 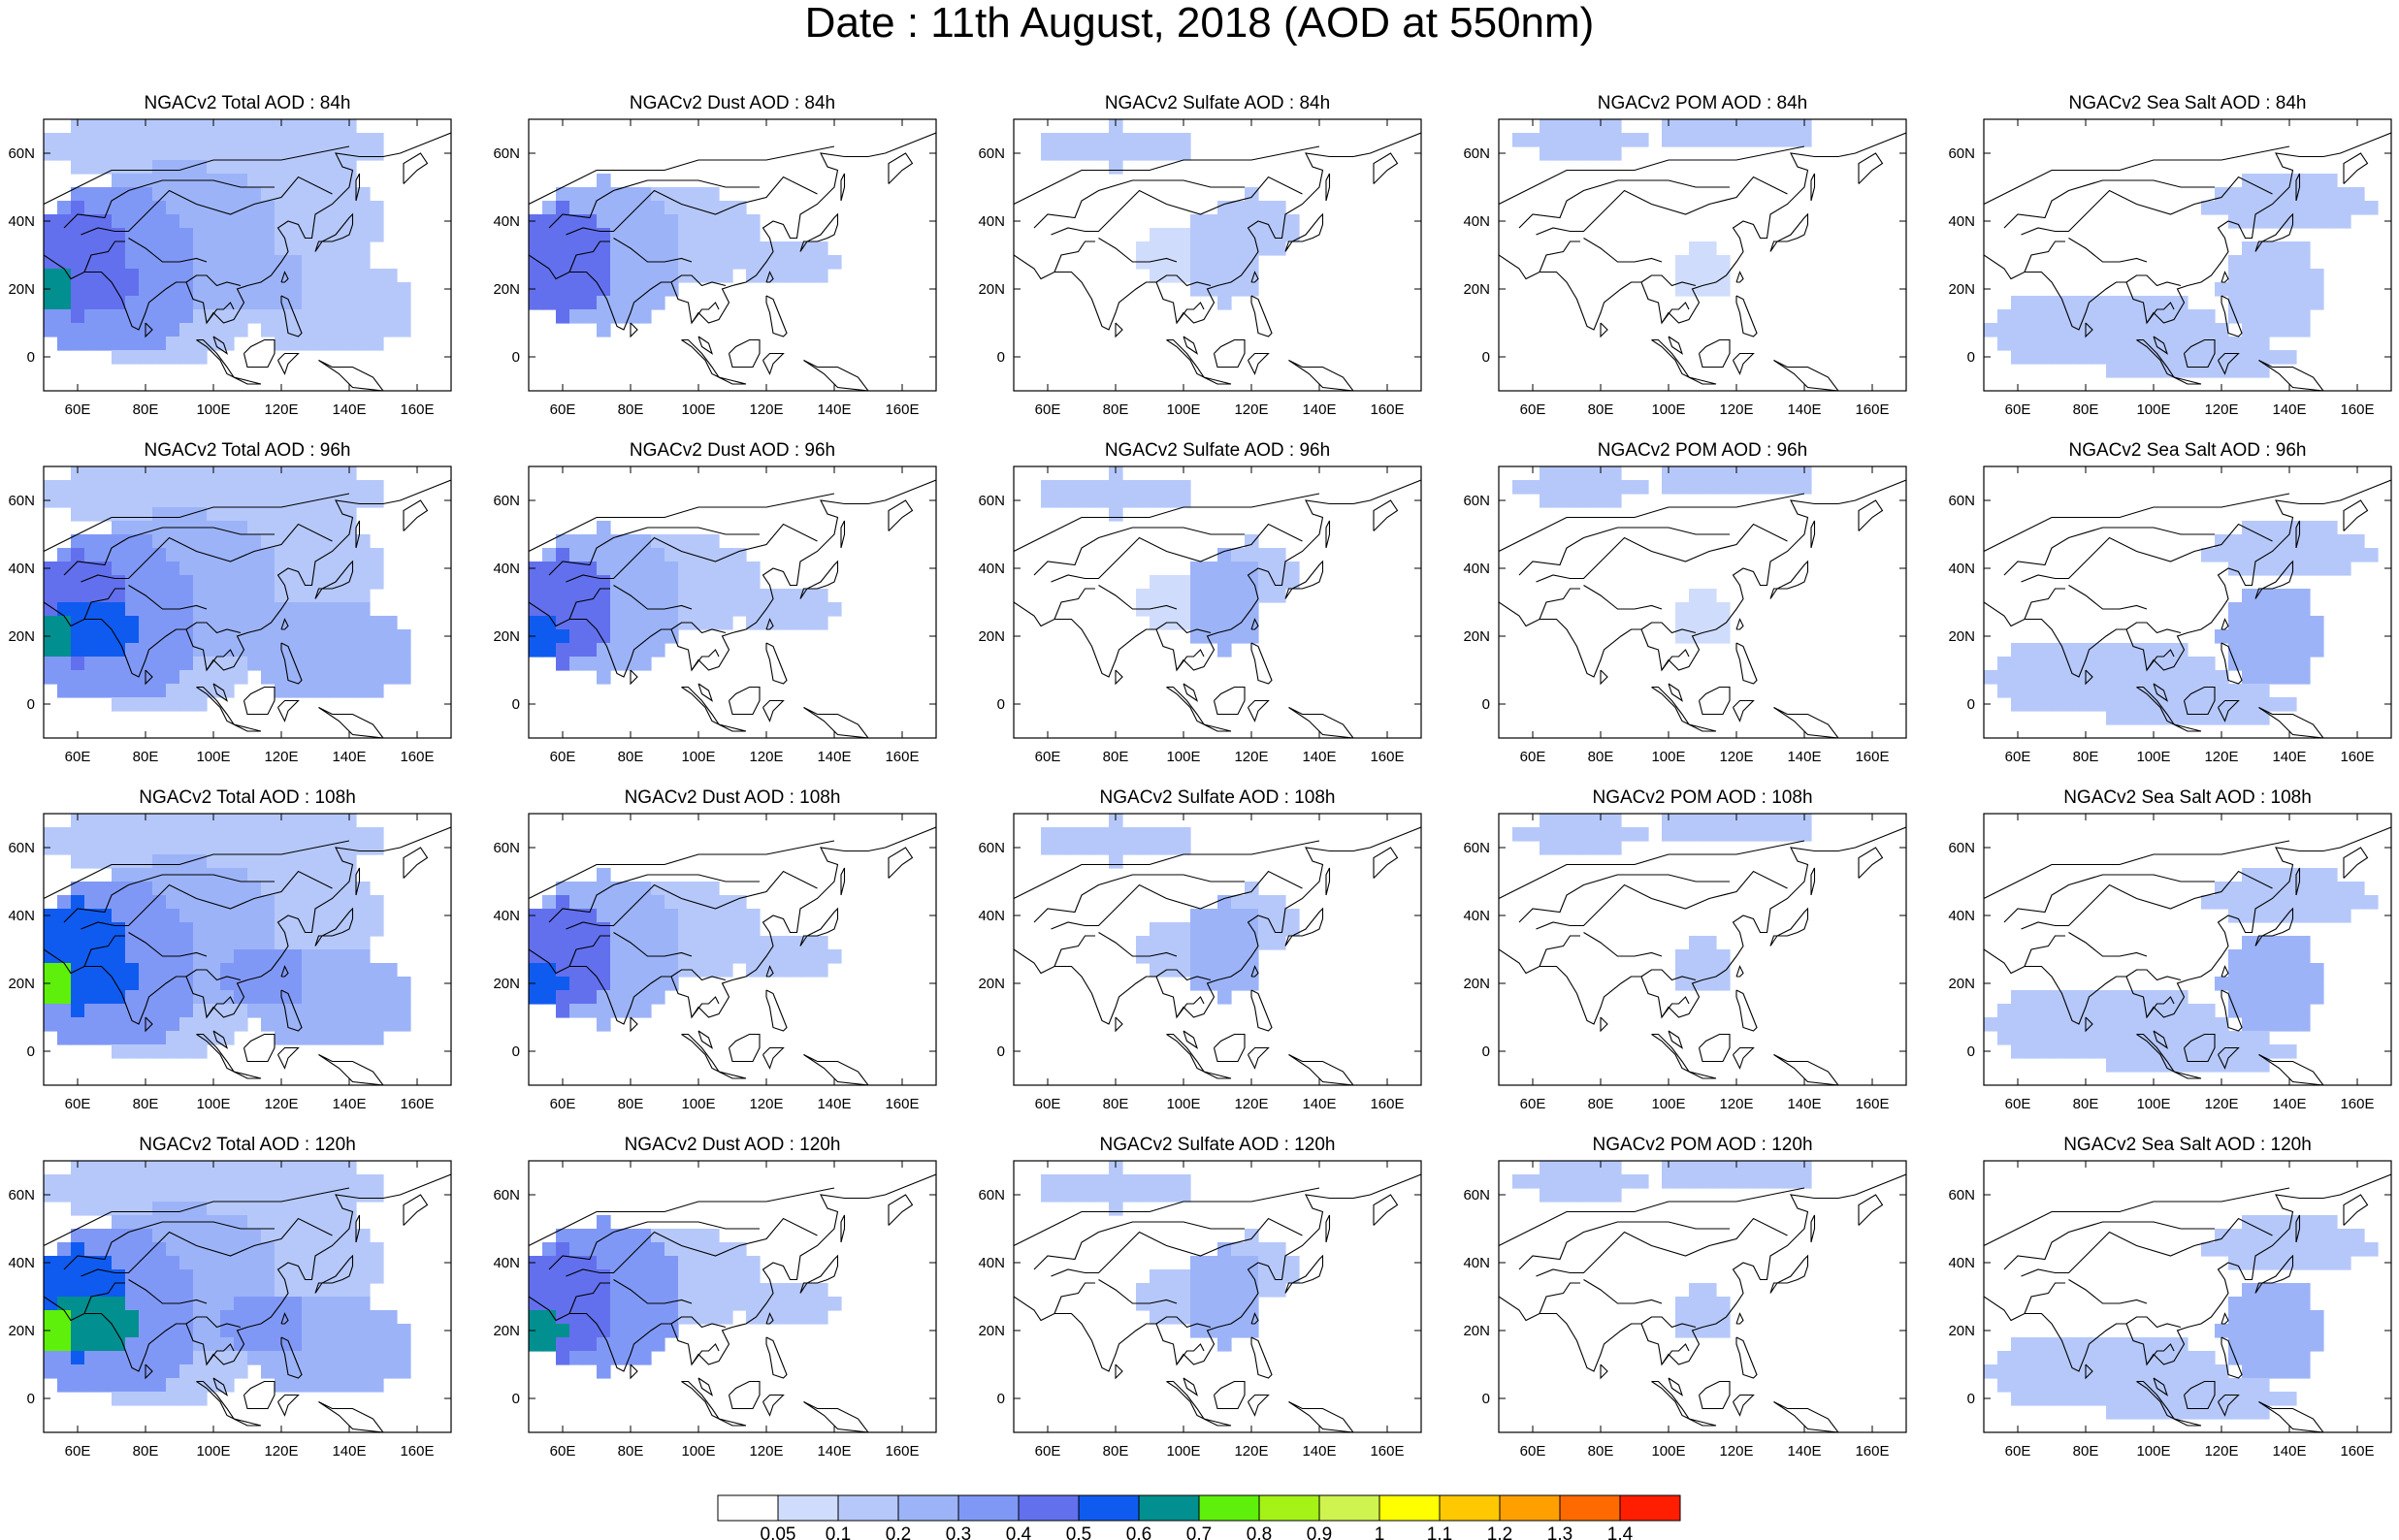 I want to click on colorbar-swatch, so click(x=989, y=1508).